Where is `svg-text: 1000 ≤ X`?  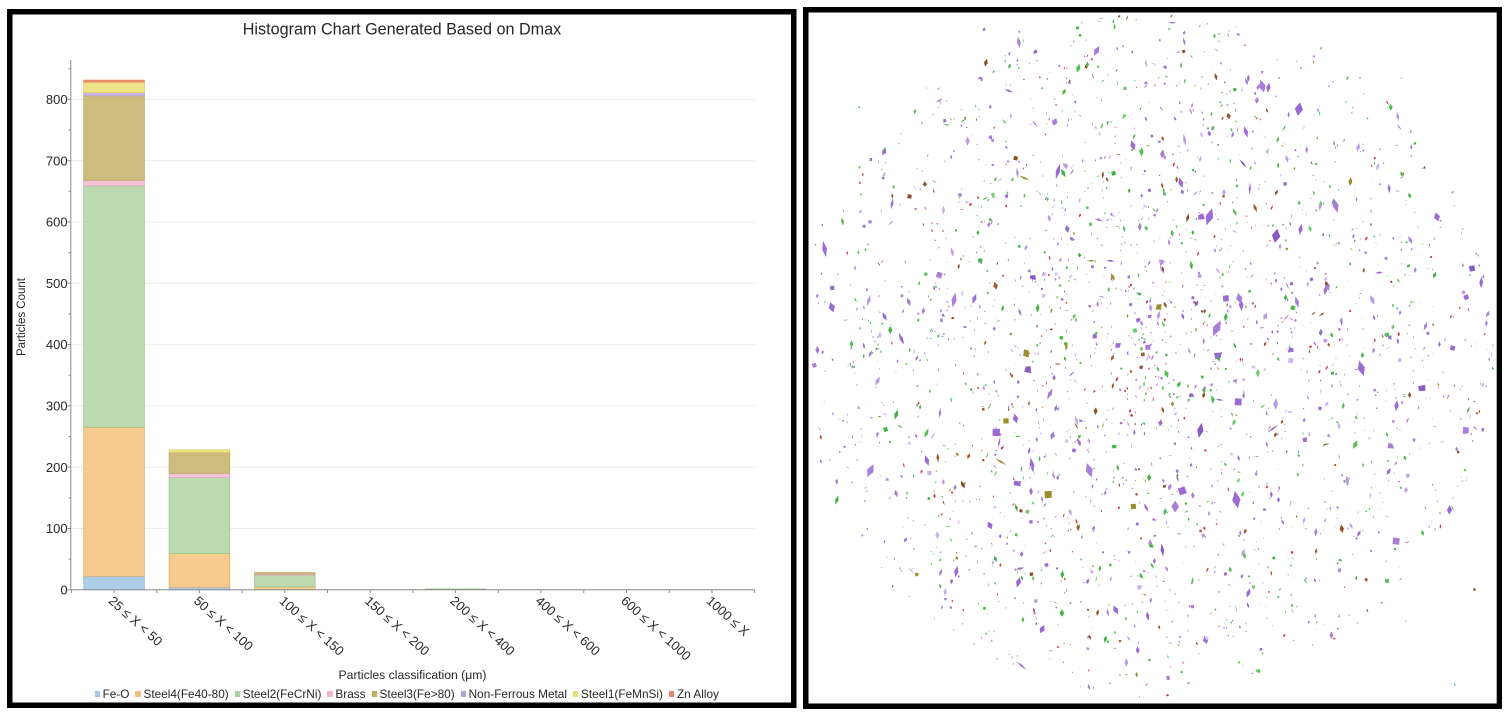
svg-text: 1000 ≤ X is located at coordinates (728, 616).